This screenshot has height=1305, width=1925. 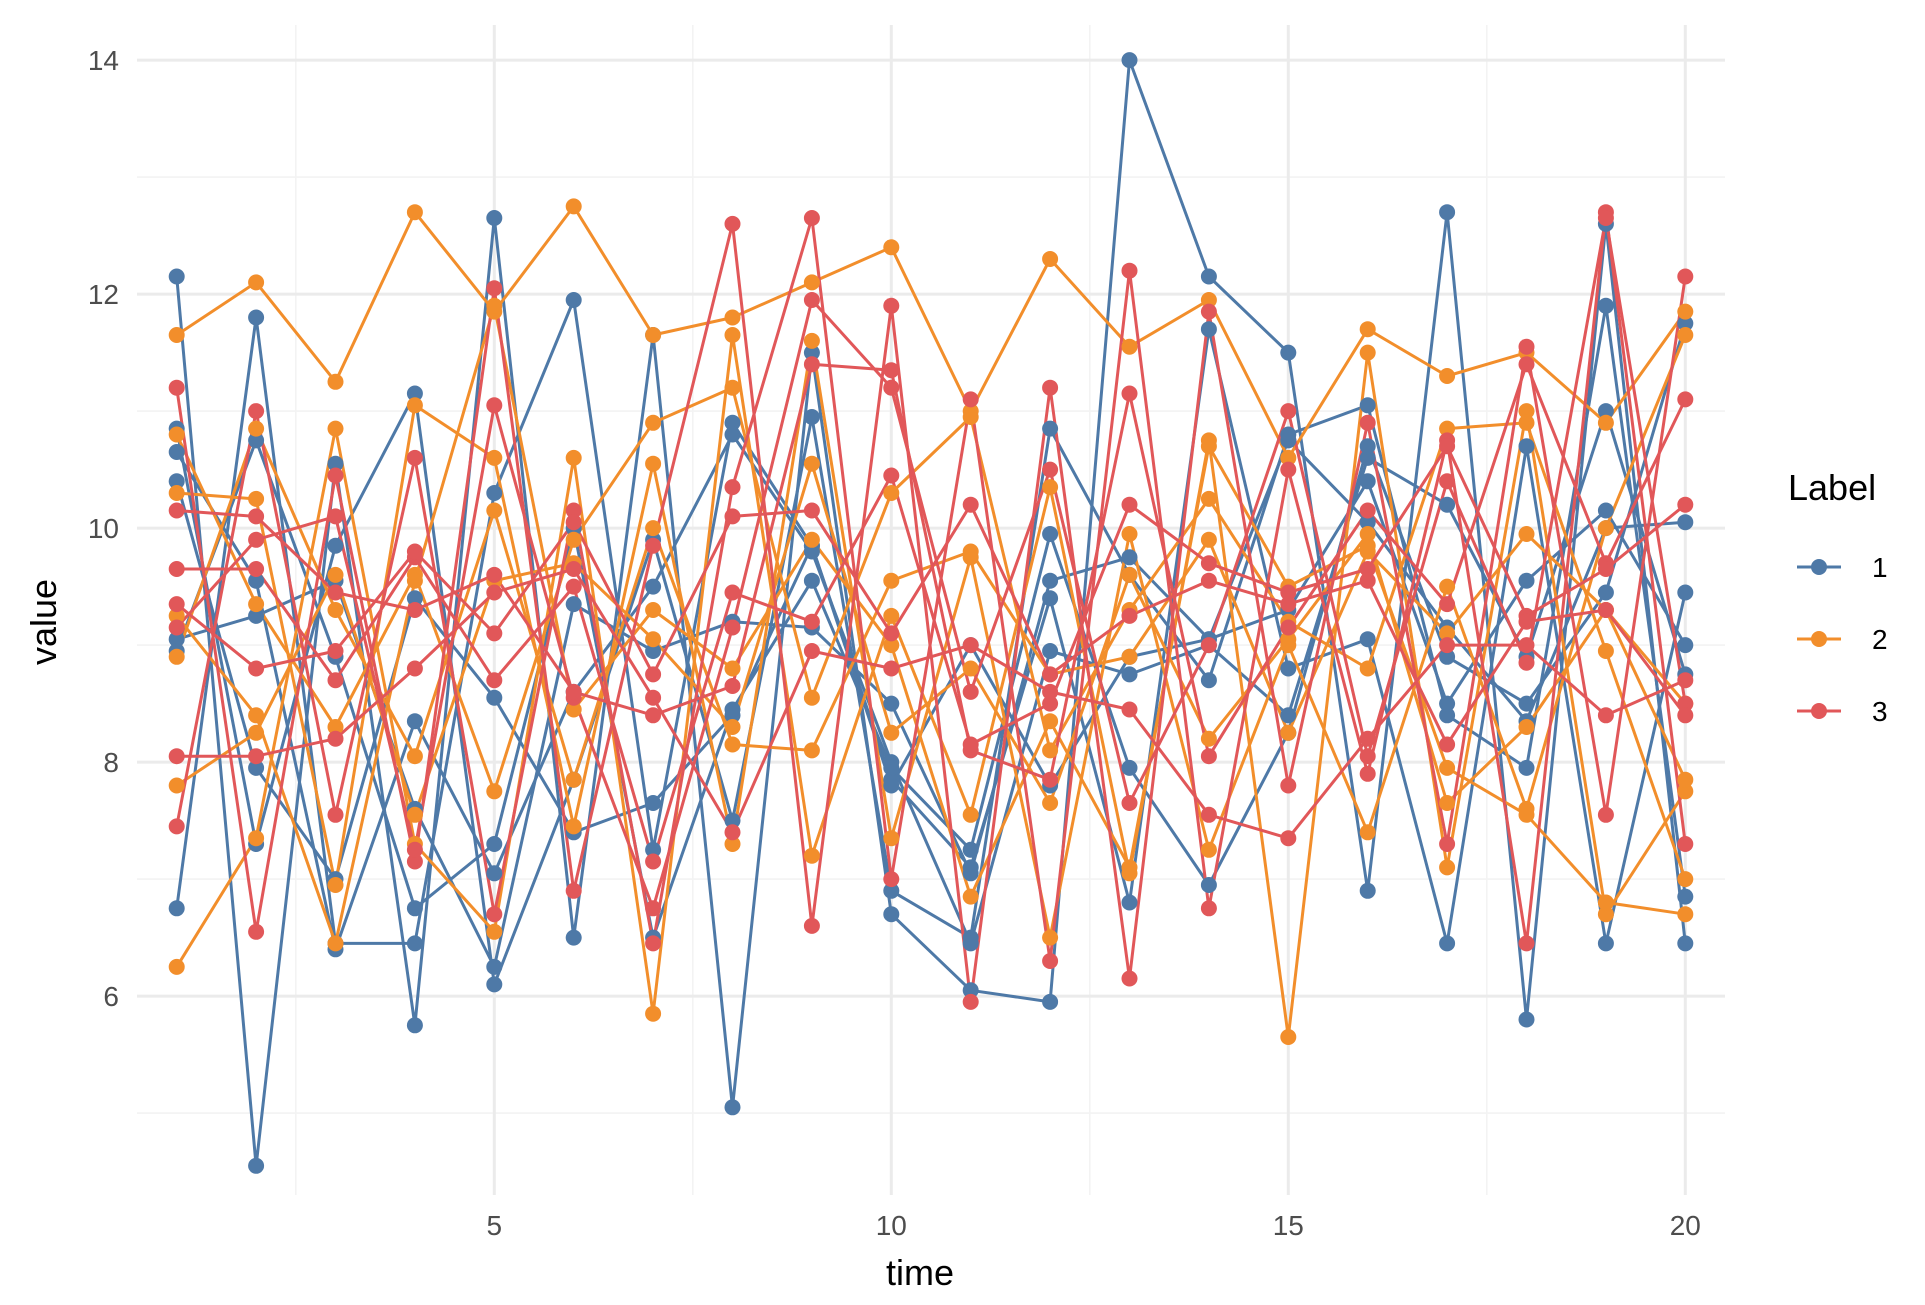 What do you see at coordinates (1842, 567) in the screenshot?
I see `legend-item-1: 1` at bounding box center [1842, 567].